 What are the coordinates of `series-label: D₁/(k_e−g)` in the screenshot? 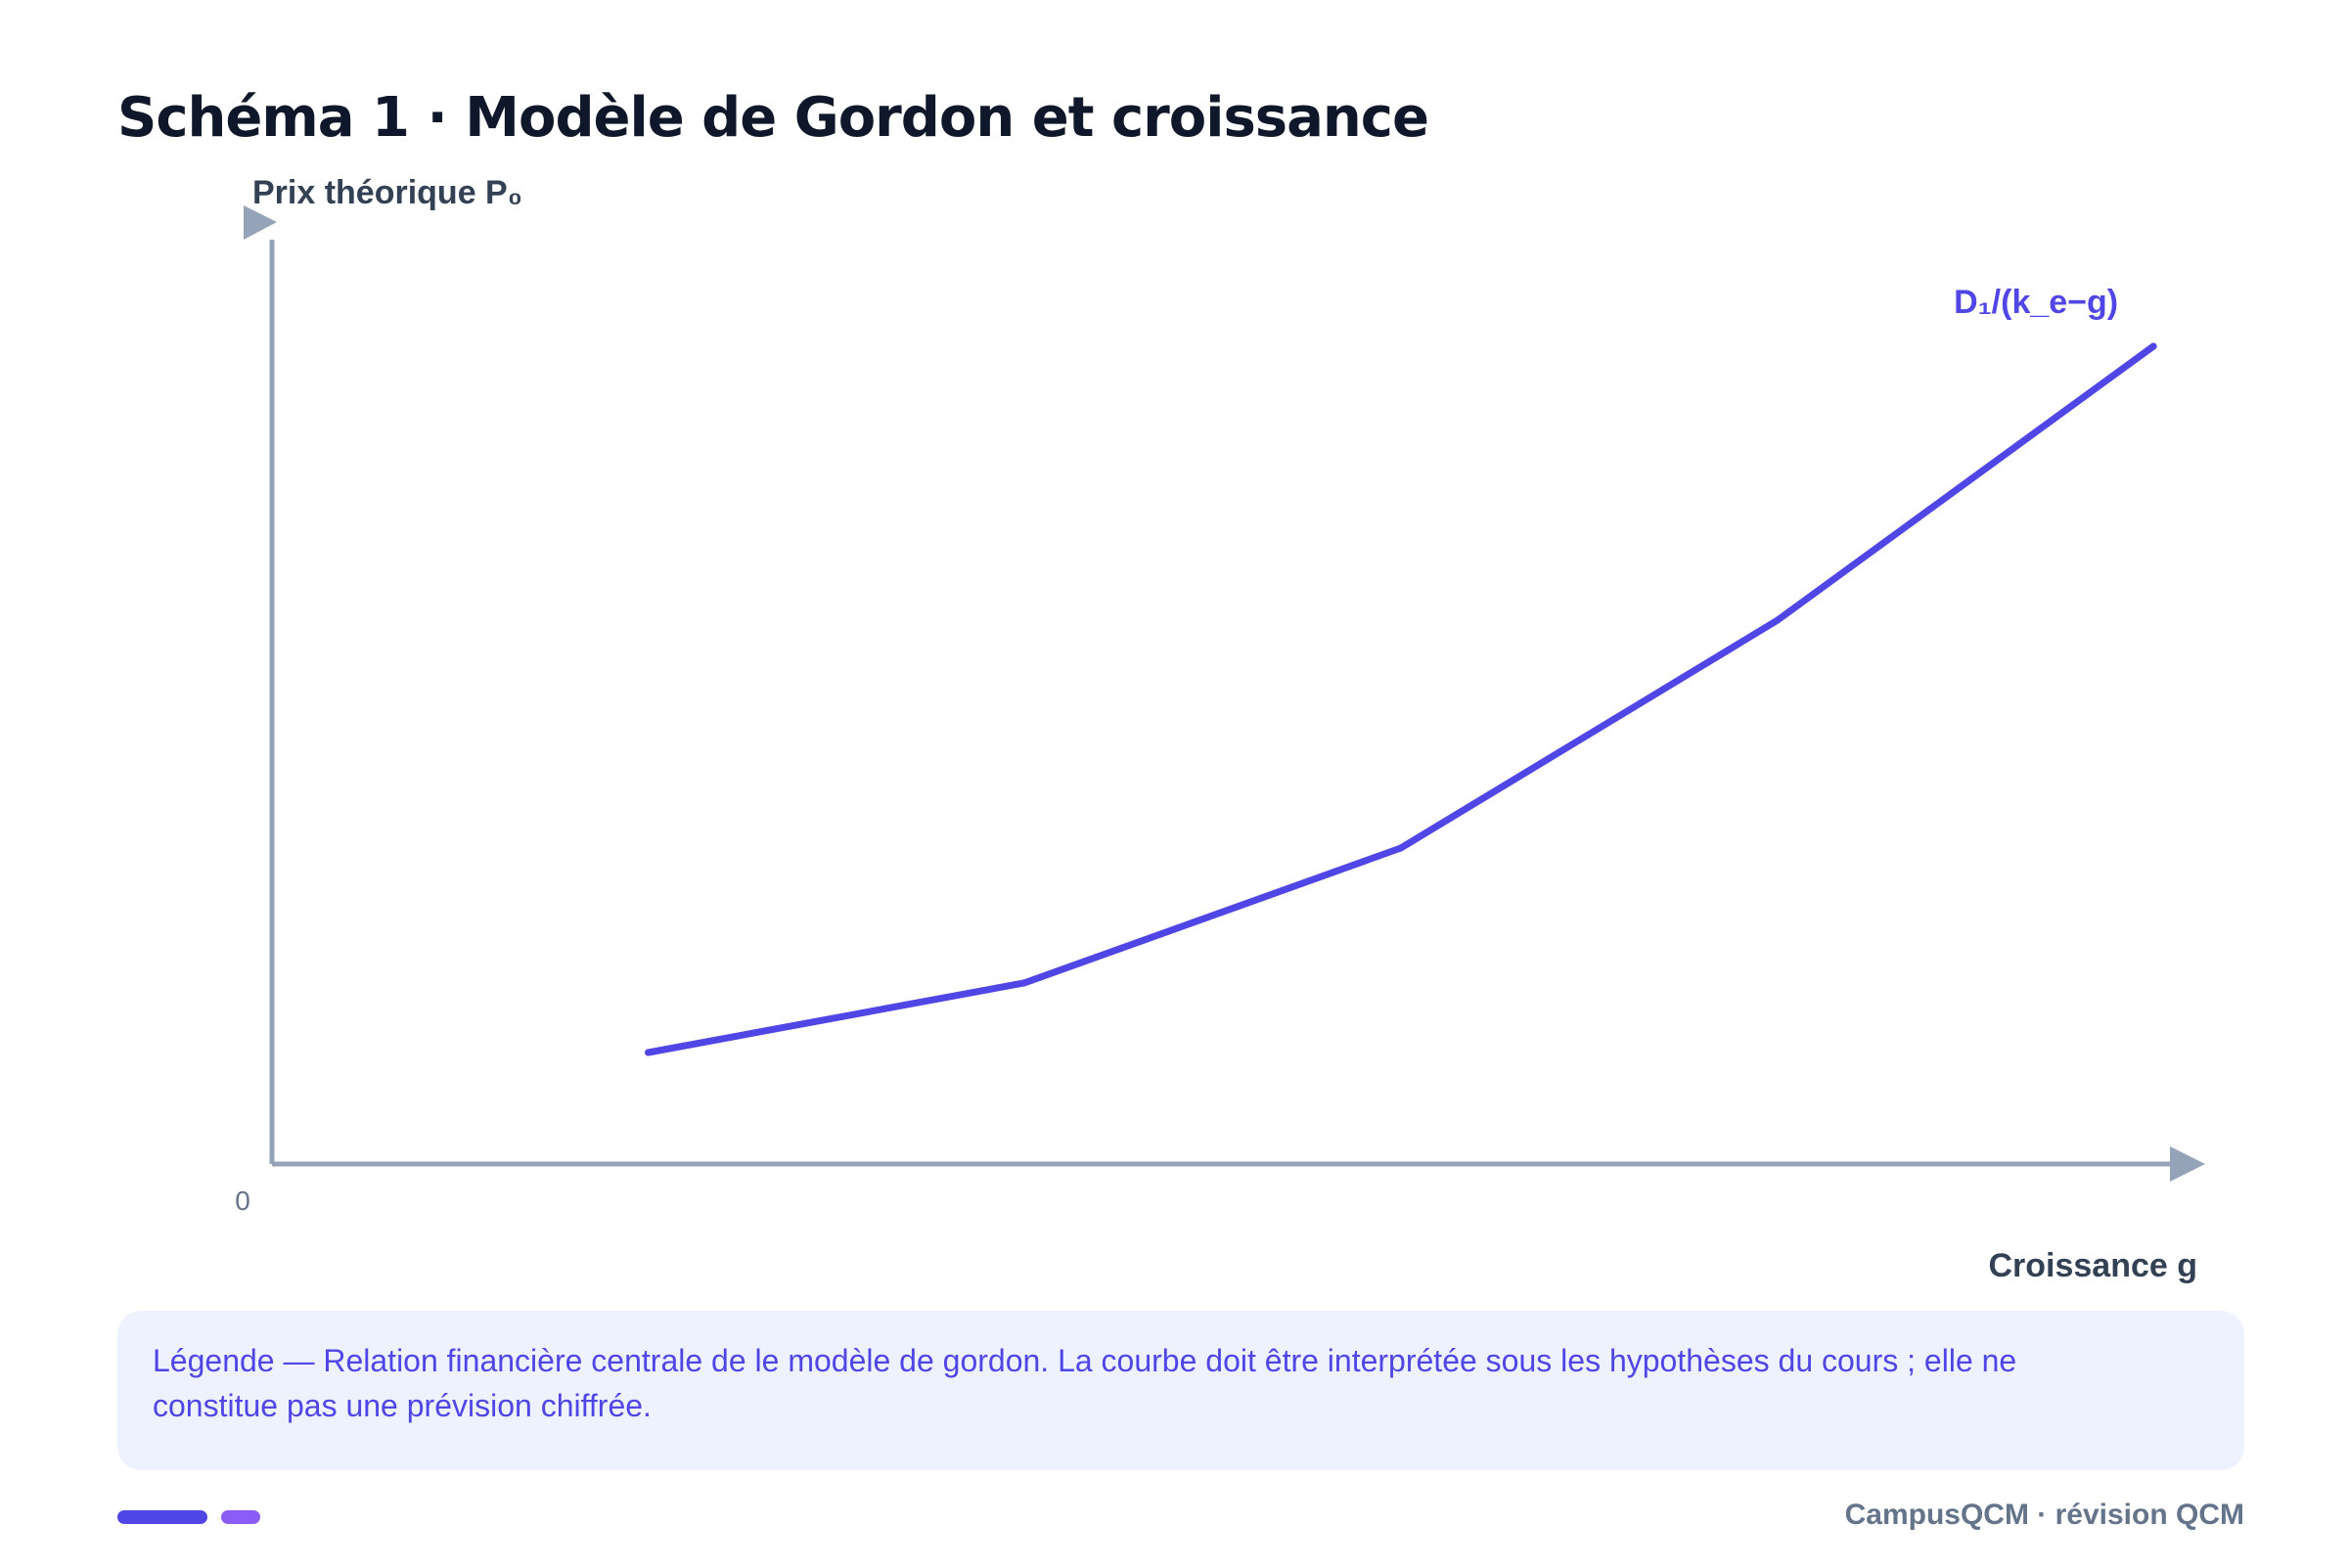 It's located at (2036, 302).